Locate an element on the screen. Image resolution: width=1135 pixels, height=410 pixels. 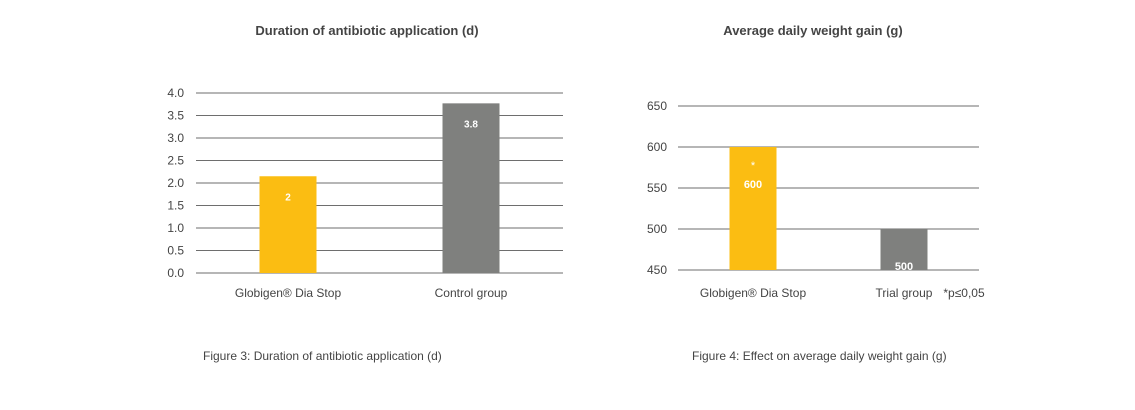
y-tick-label: 2.5 is located at coordinates (175, 161).